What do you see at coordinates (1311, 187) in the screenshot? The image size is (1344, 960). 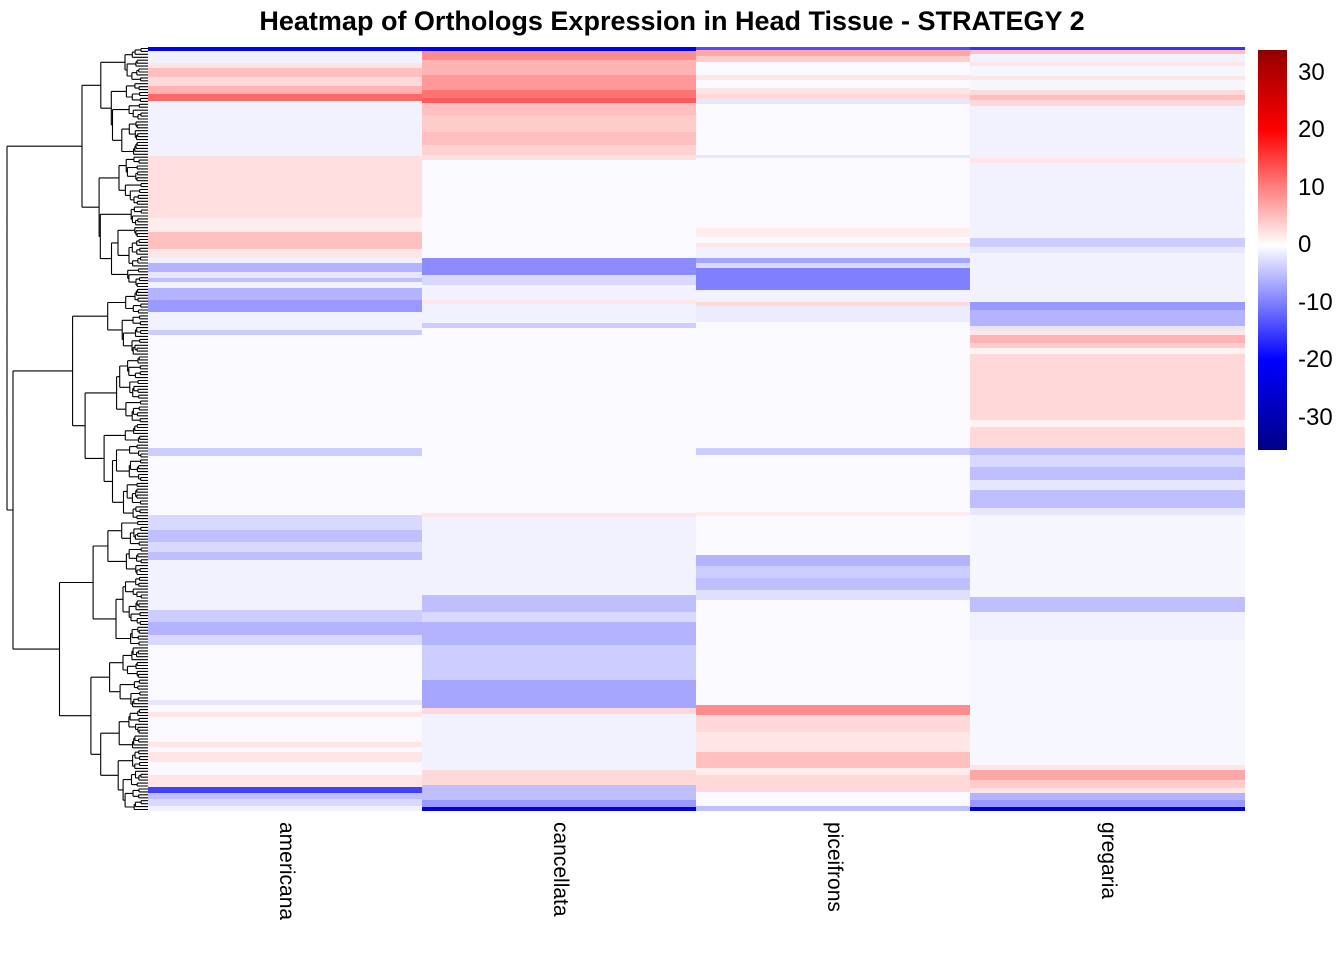 I see `legend-tick-10: 10` at bounding box center [1311, 187].